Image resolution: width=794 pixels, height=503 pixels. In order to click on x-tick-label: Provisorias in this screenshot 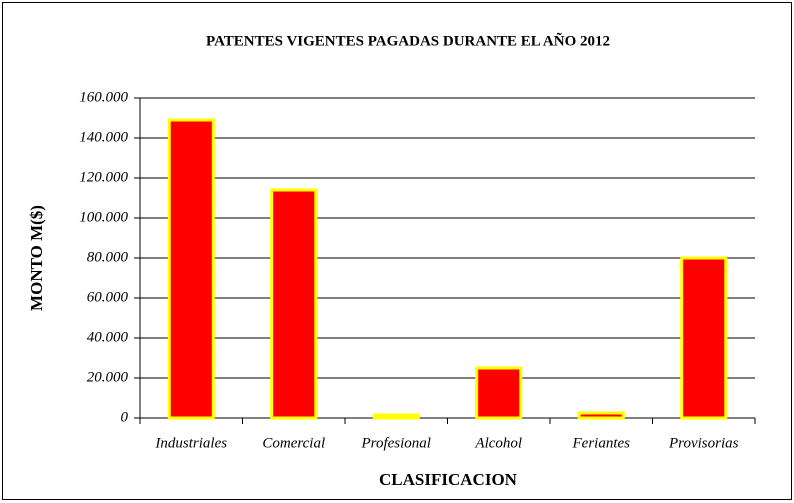, I will do `click(703, 443)`.